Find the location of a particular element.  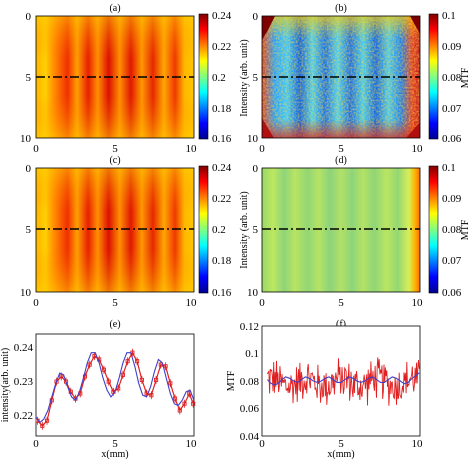

panel-c-xtick-1: 5 is located at coordinates (115, 303).